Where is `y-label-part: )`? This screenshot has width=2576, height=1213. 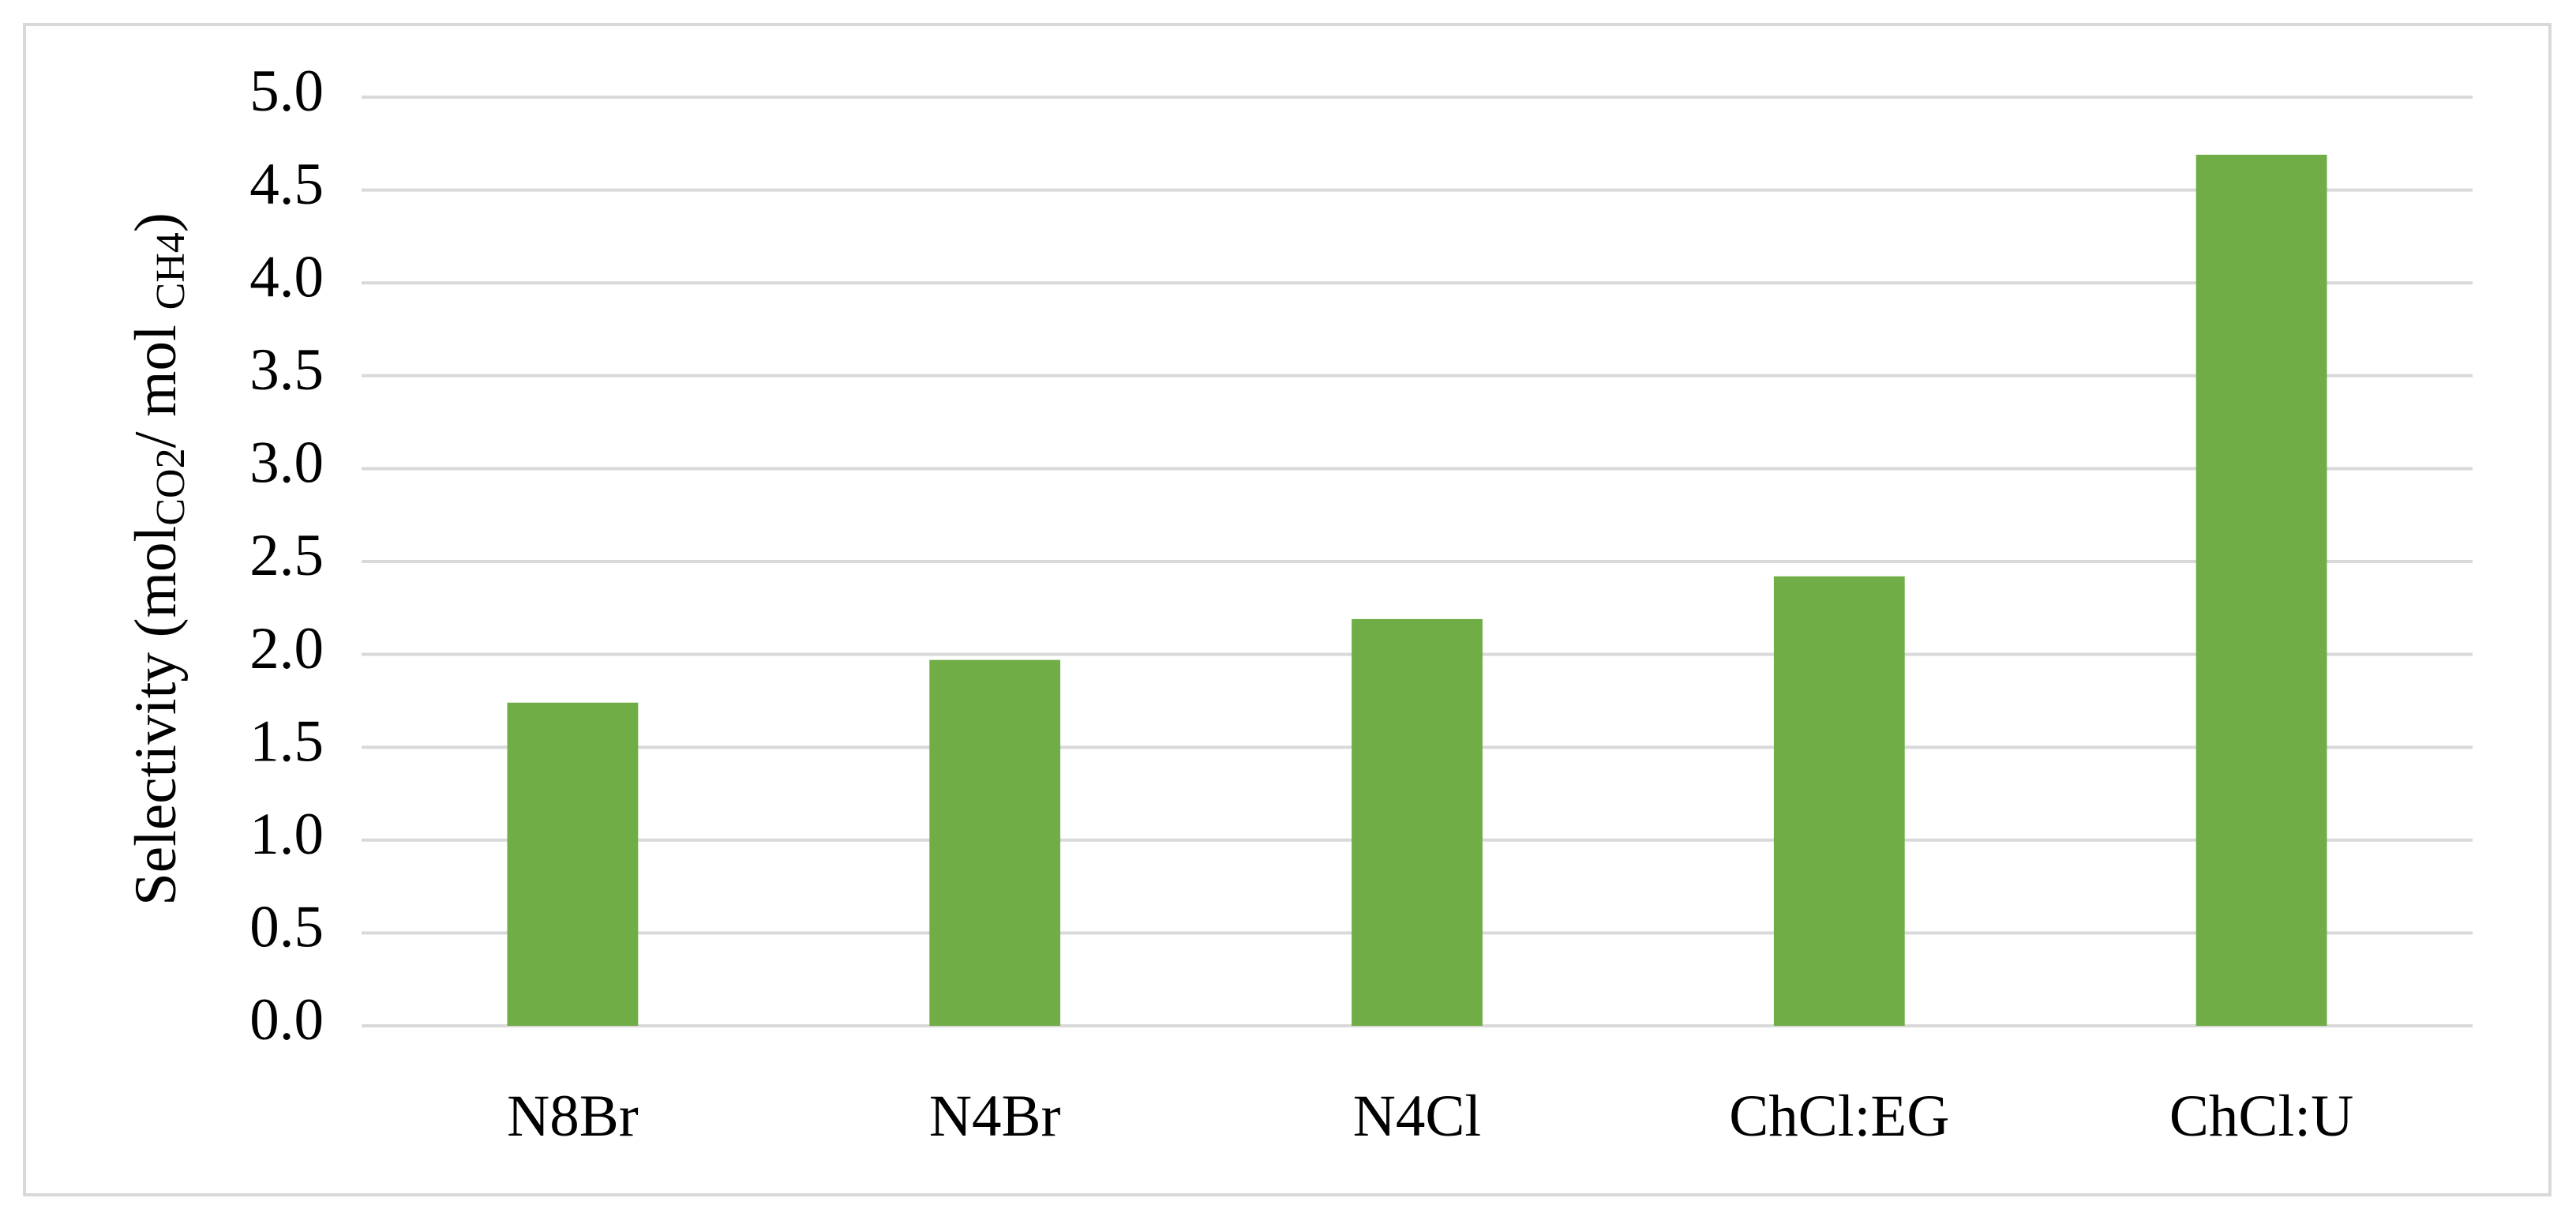
y-label-part: ) is located at coordinates (156, 222).